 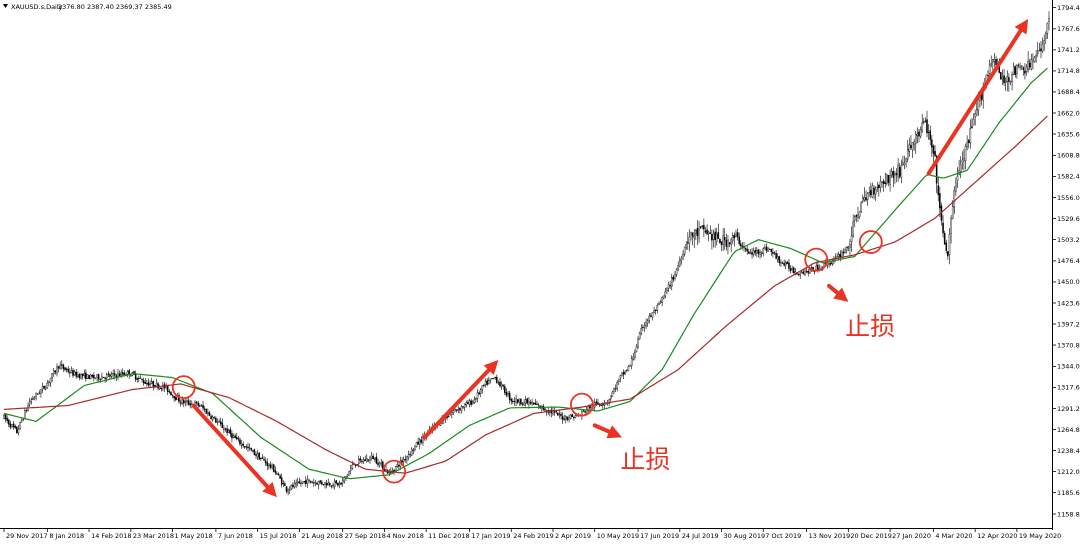 I want to click on symbol-label: XAUUSD.s,Daily, so click(x=37, y=7).